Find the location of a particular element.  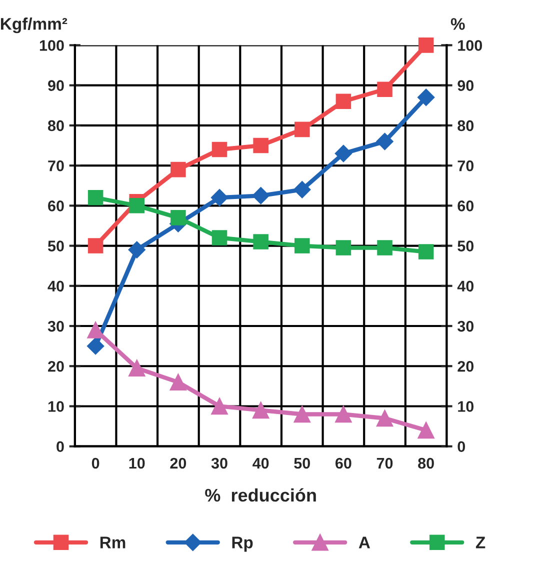

y-axis-title: Kgf/mm² is located at coordinates (34, 26).